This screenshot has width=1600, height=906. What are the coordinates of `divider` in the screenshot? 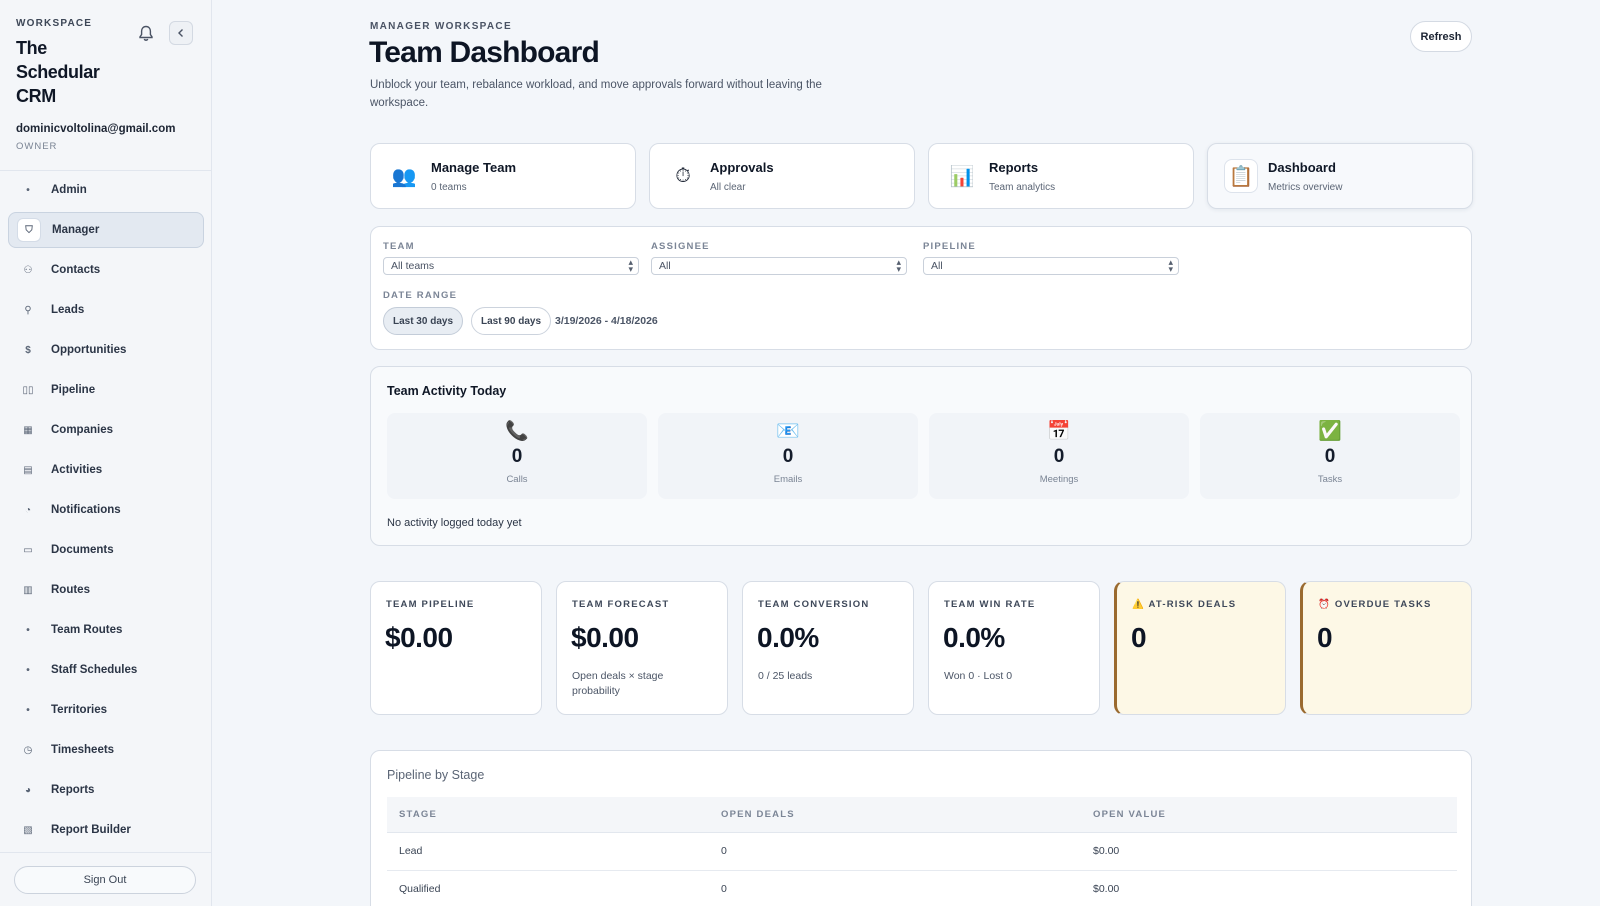 It's located at (106, 170).